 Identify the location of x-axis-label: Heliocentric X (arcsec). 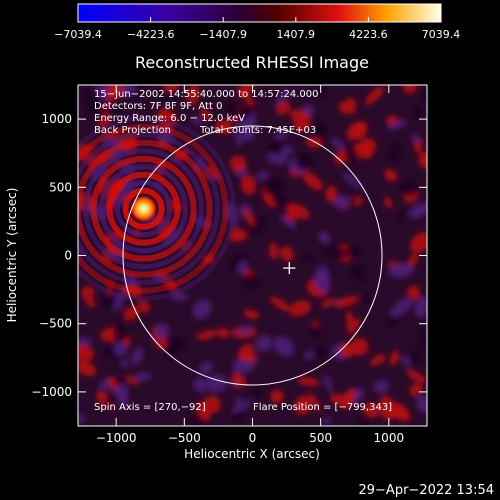
(252, 454).